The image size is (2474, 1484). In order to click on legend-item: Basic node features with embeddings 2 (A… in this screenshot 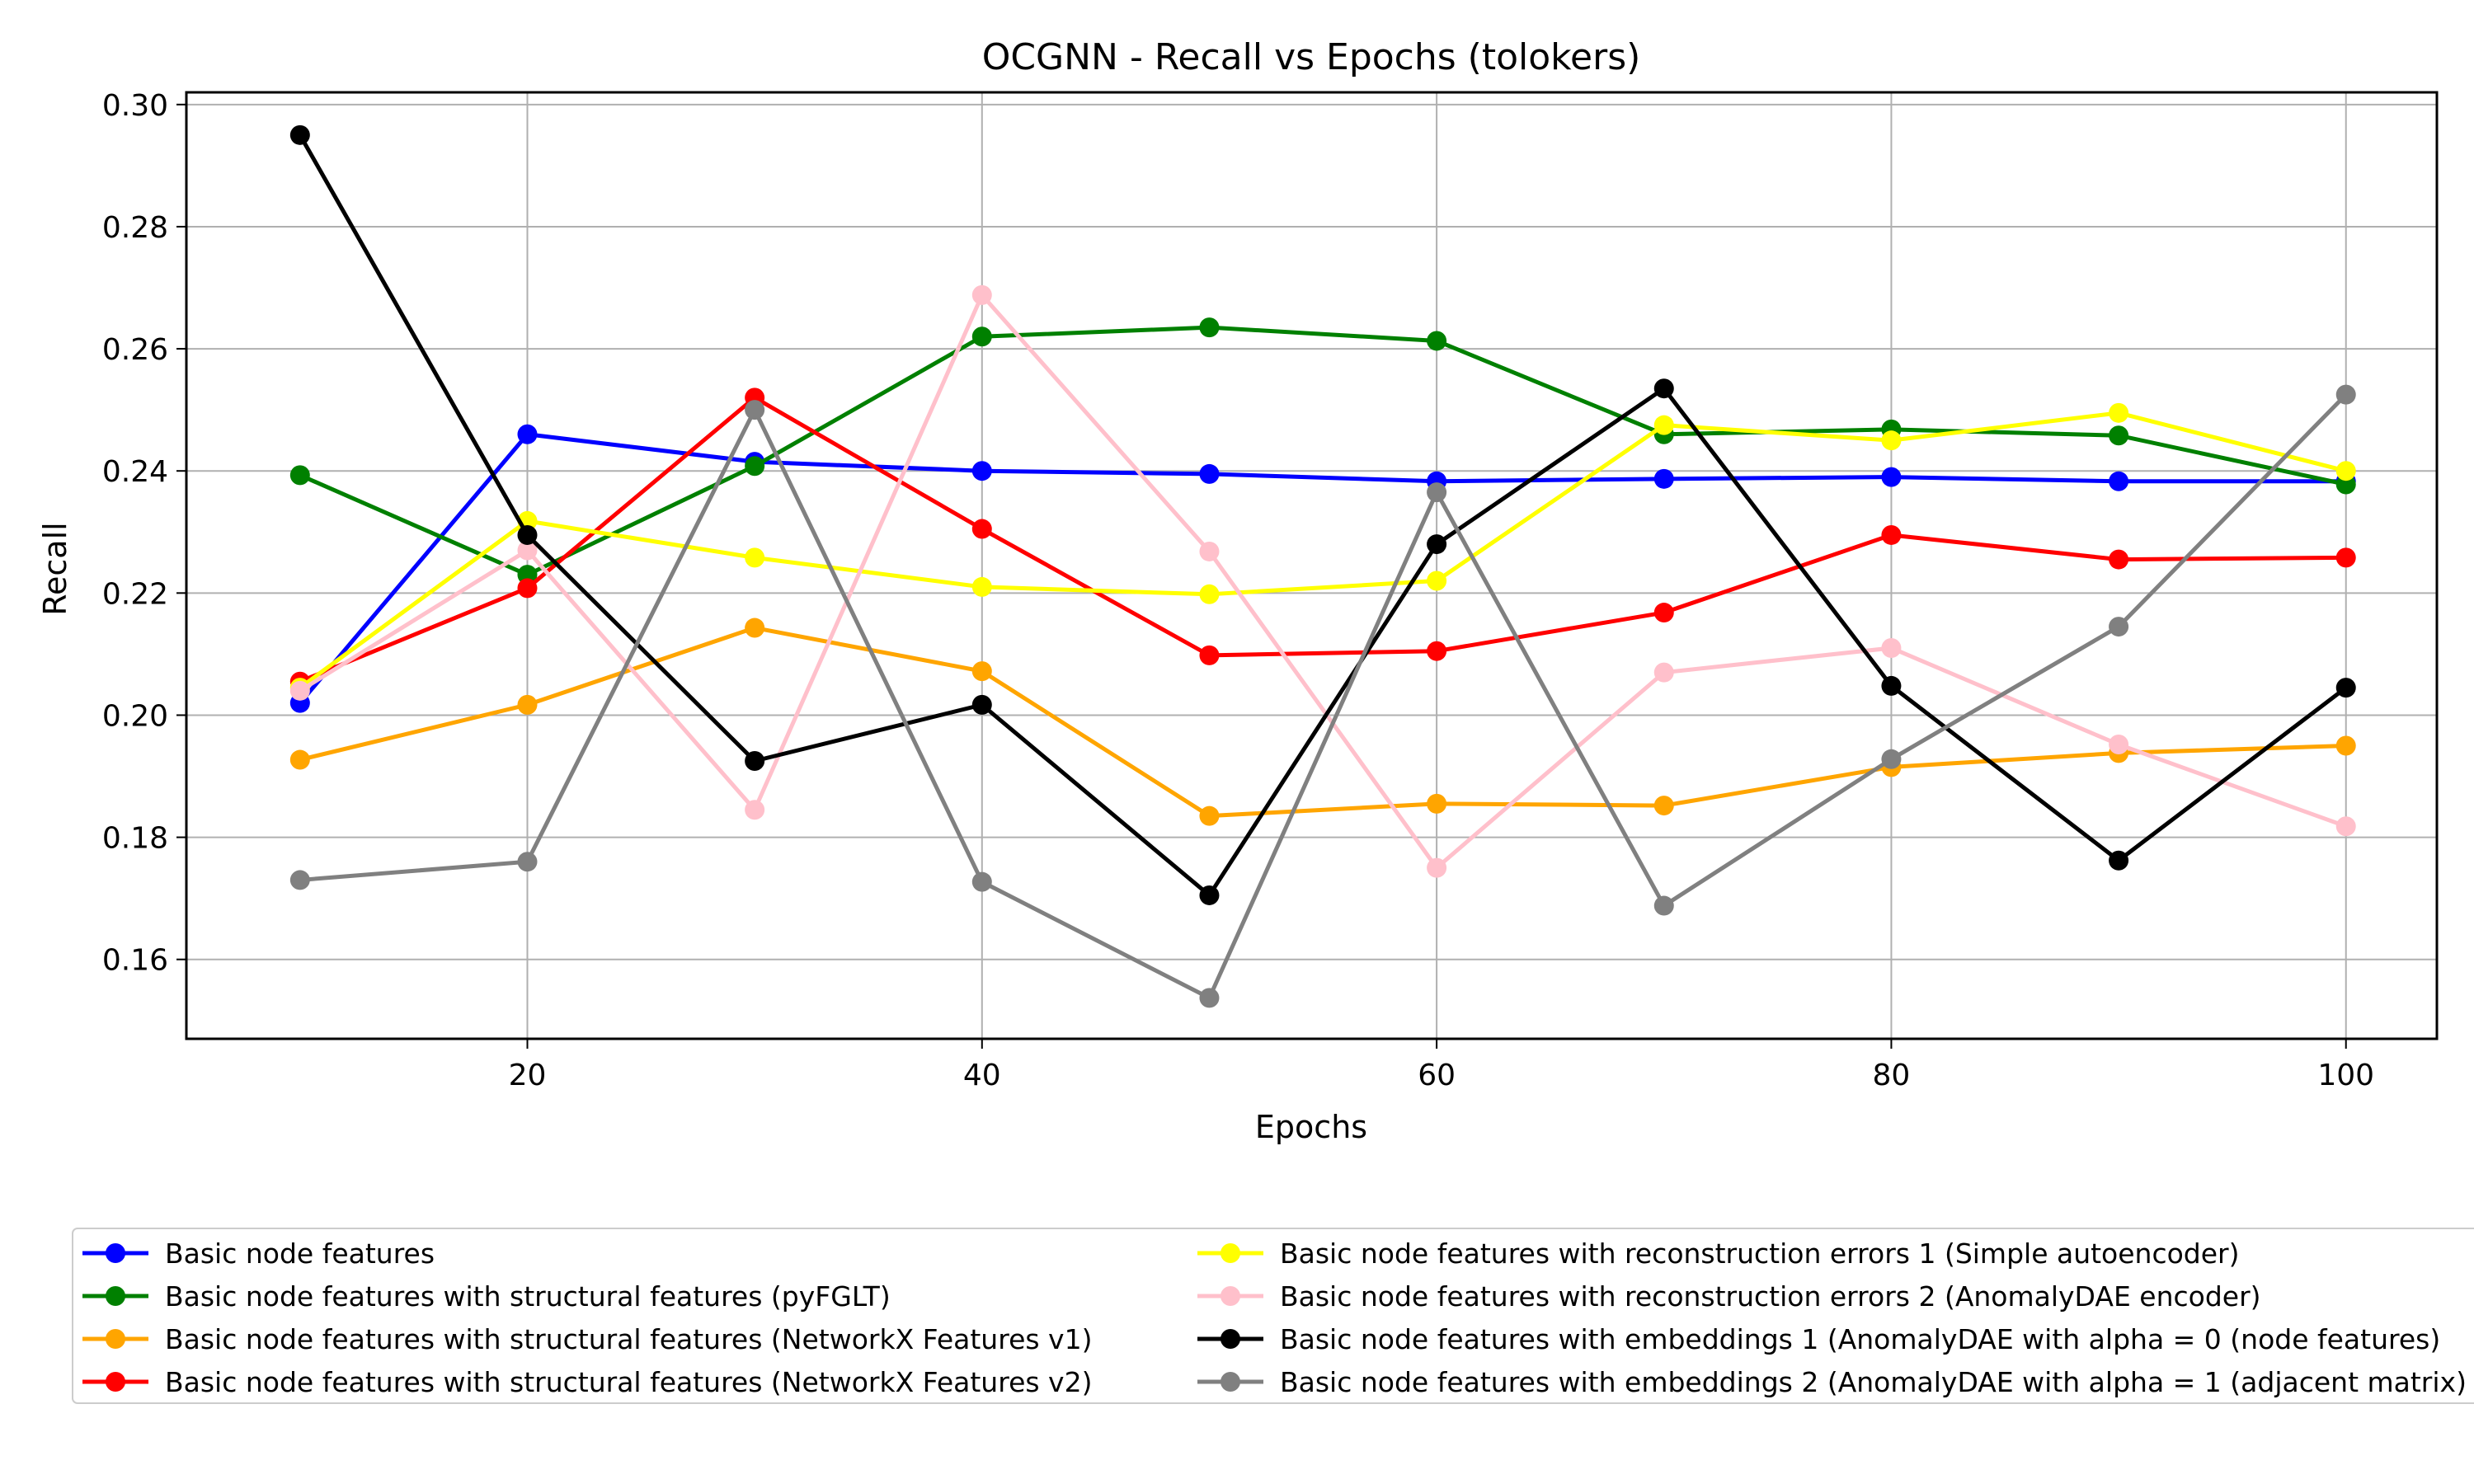, I will do `click(1832, 1382)`.